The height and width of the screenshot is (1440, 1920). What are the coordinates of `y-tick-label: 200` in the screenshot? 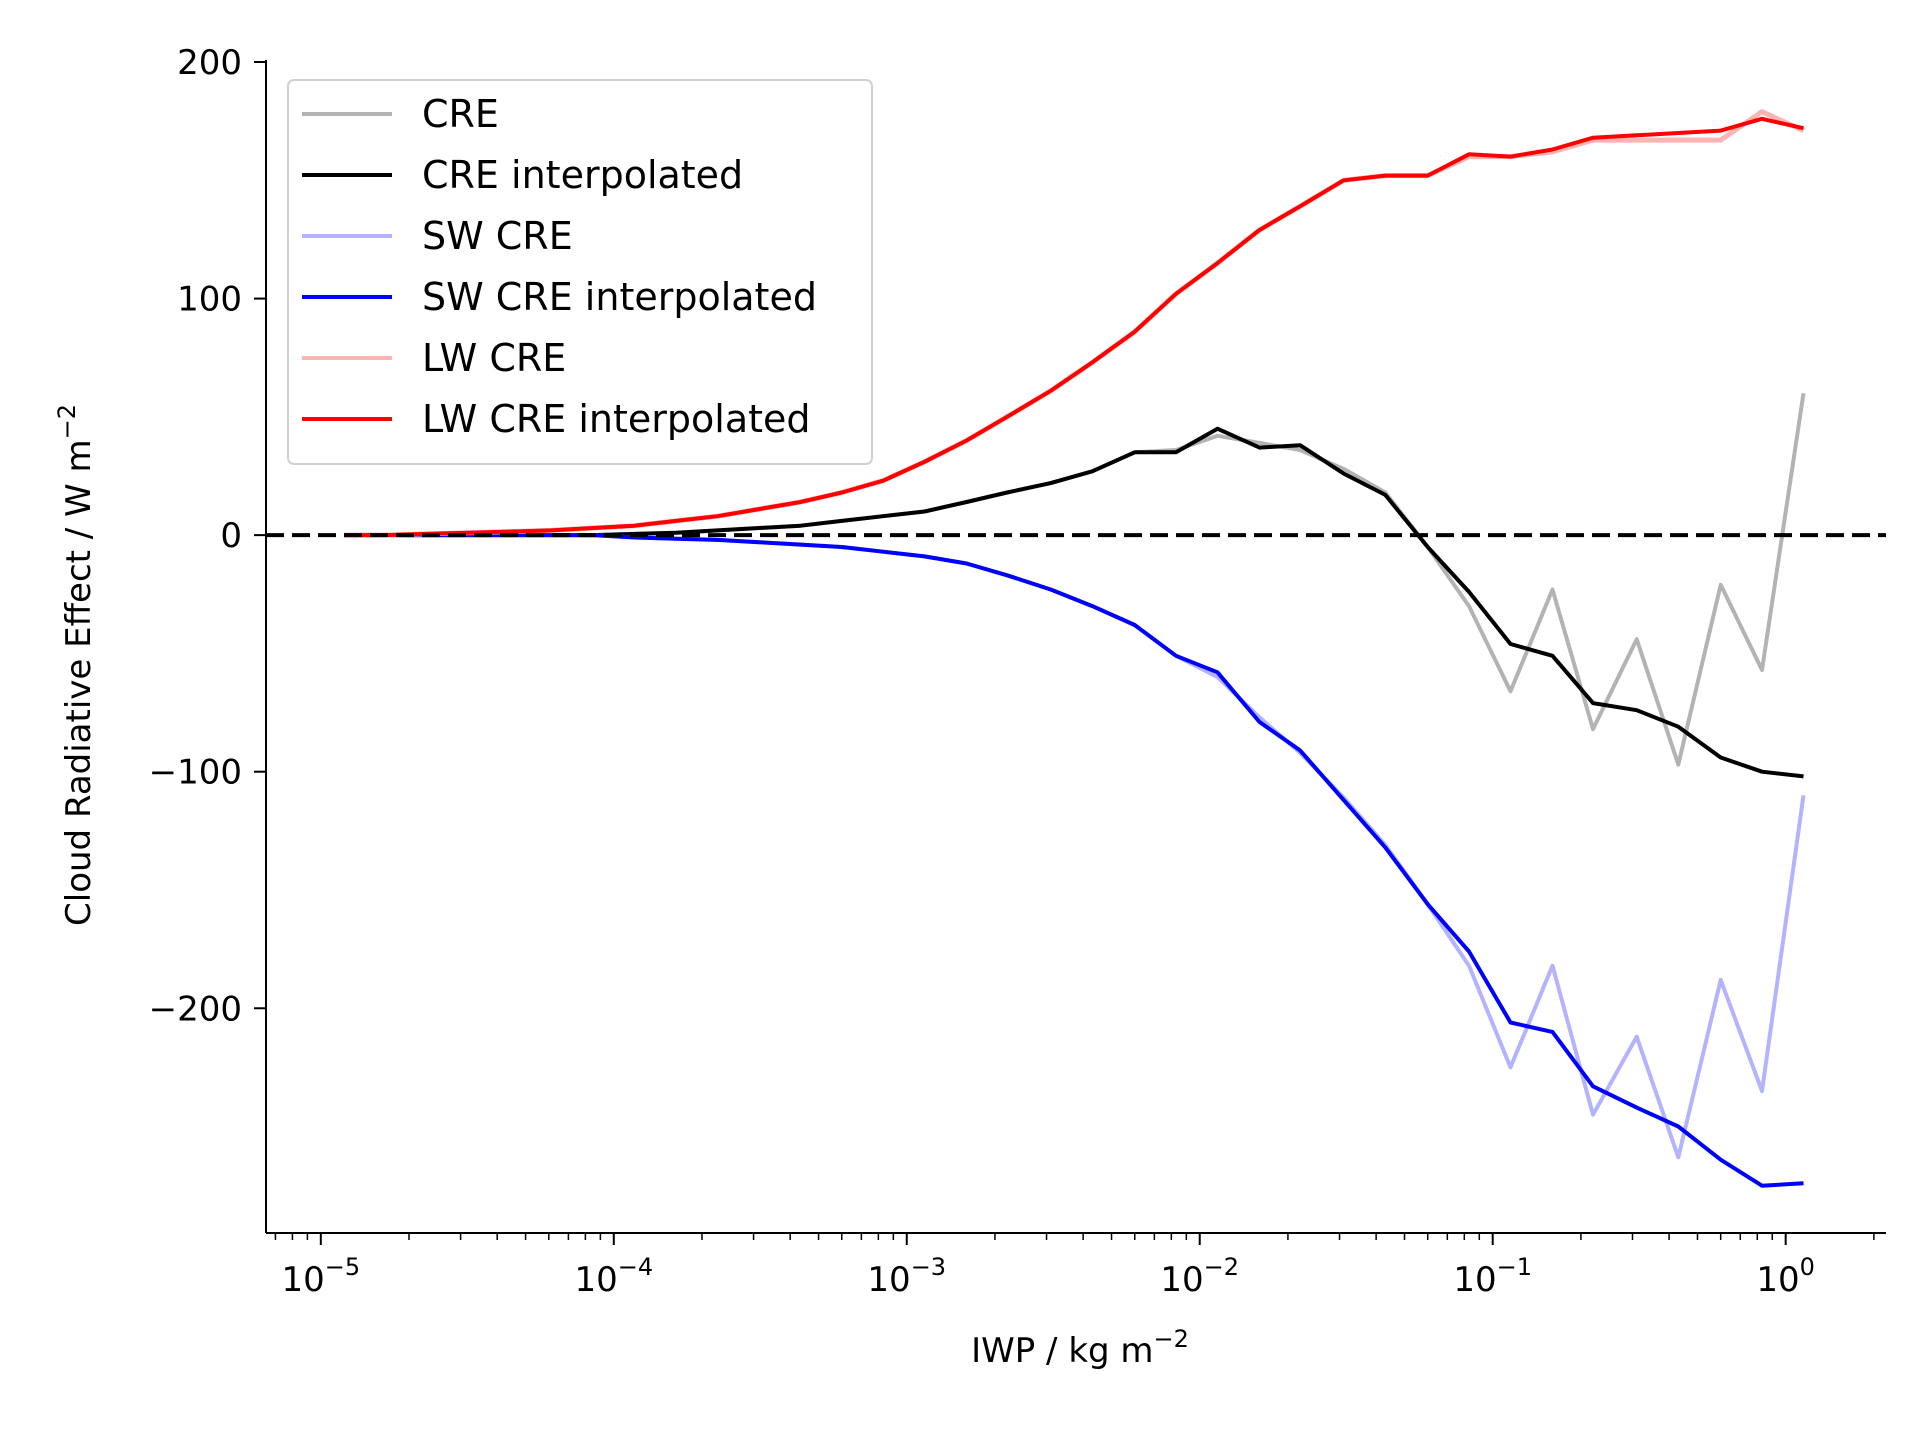 It's located at (209, 63).